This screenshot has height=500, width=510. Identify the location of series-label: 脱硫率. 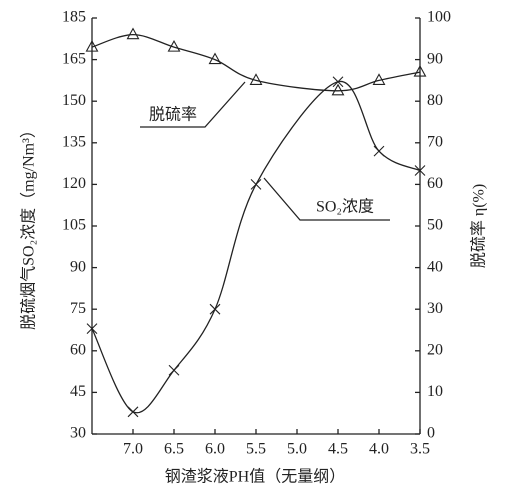
(173, 115).